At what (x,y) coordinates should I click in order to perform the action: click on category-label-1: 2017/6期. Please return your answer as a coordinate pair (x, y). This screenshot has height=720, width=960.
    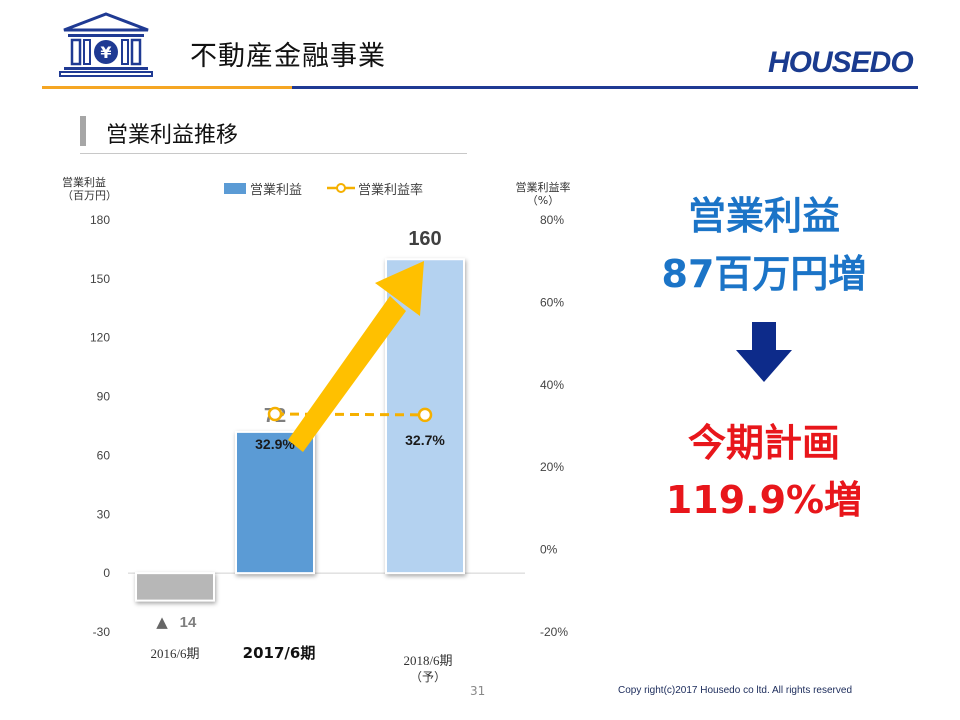
    Looking at the image, I should click on (279, 653).